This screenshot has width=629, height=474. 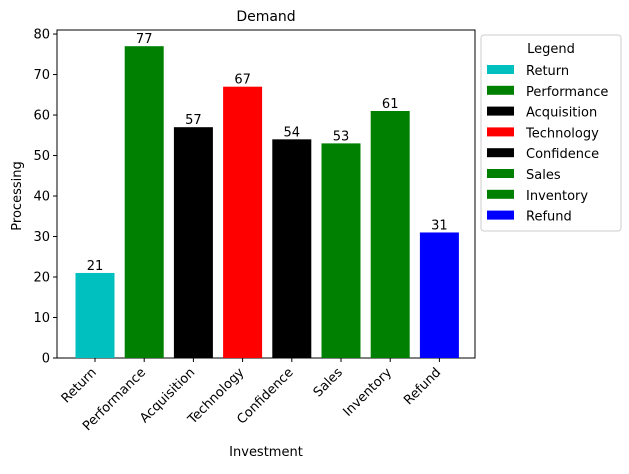 What do you see at coordinates (144, 39) in the screenshot?
I see `bar-value-label: 77` at bounding box center [144, 39].